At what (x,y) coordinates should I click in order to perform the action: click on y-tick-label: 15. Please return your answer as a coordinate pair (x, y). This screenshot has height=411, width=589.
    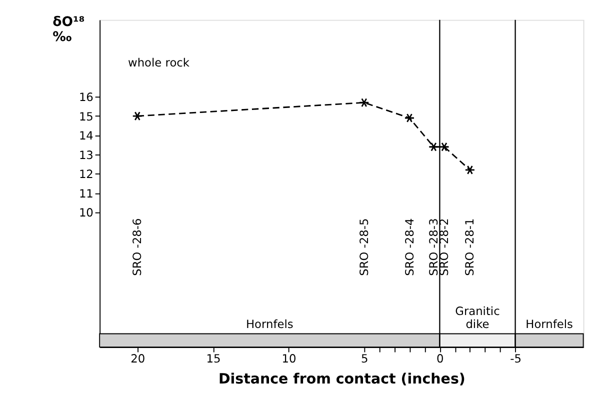
    Looking at the image, I should click on (86, 116).